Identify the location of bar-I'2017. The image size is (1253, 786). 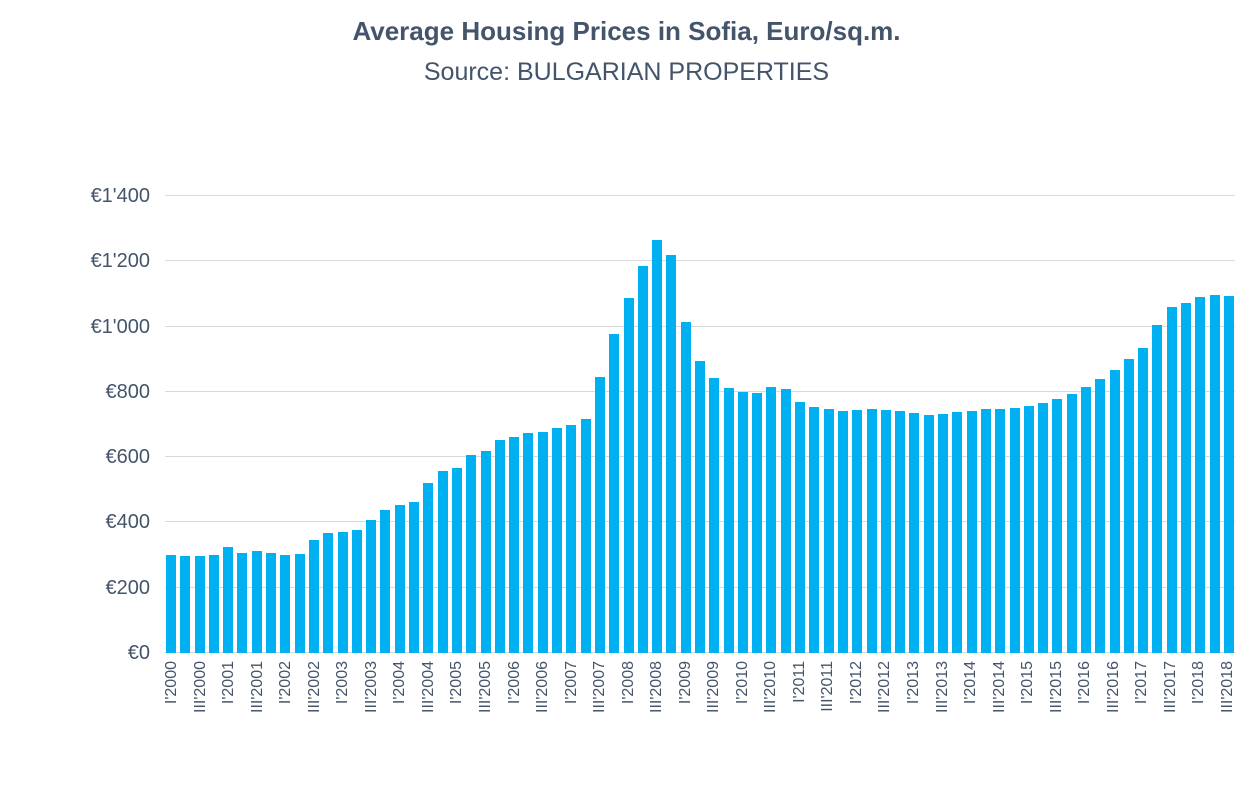
(1143, 500).